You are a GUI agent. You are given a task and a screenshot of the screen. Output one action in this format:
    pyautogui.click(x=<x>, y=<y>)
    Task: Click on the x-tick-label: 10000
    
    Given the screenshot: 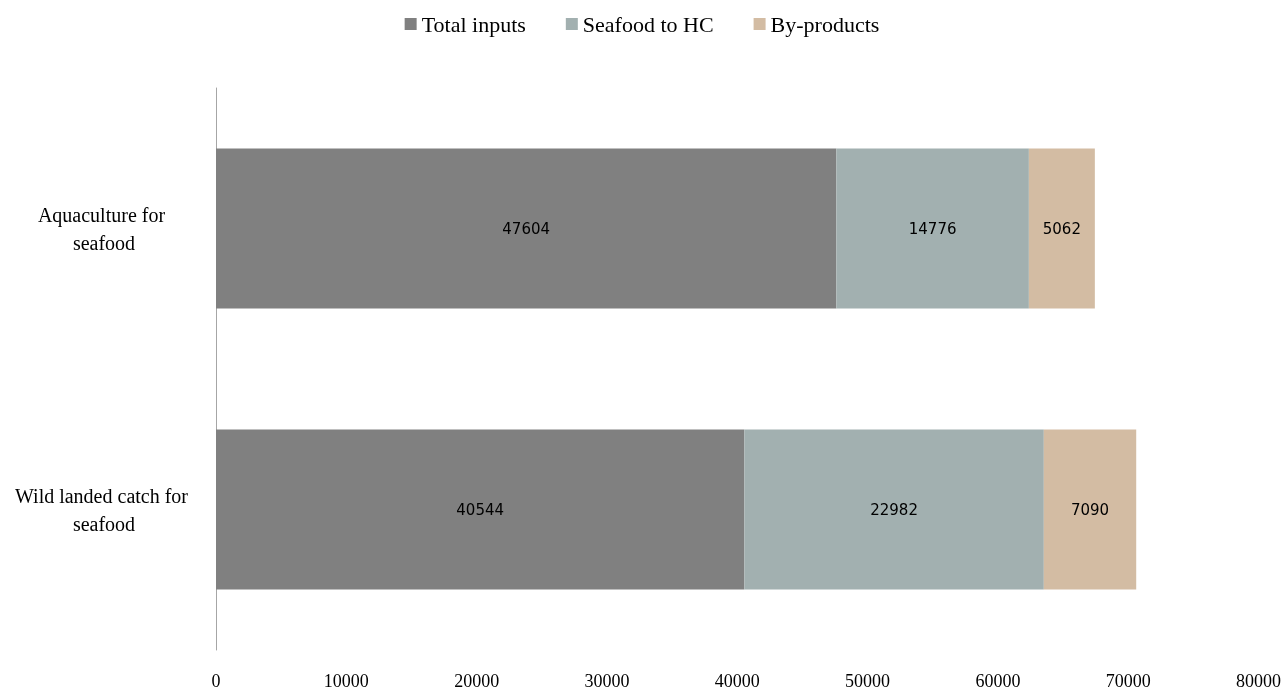 What is the action you would take?
    pyautogui.click(x=346, y=681)
    